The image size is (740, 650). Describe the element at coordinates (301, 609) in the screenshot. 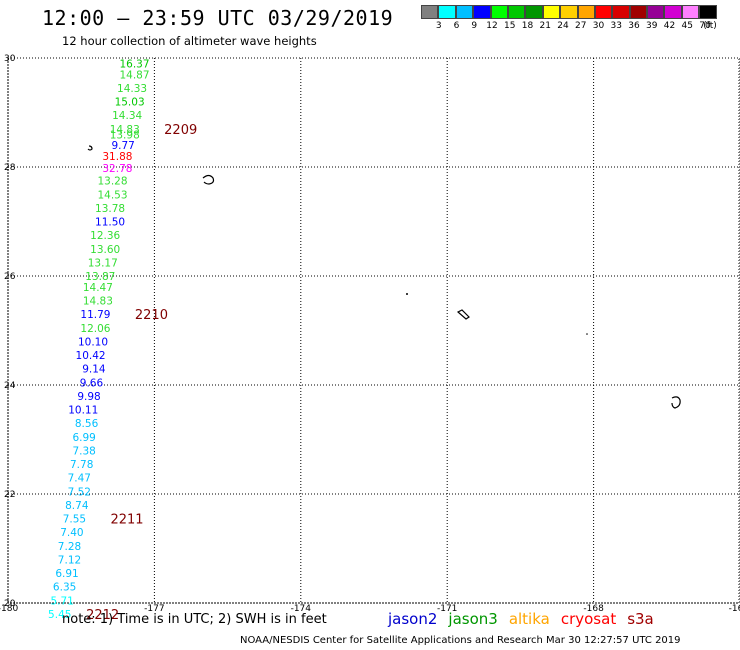

I see `longitude-label: -174` at that location.